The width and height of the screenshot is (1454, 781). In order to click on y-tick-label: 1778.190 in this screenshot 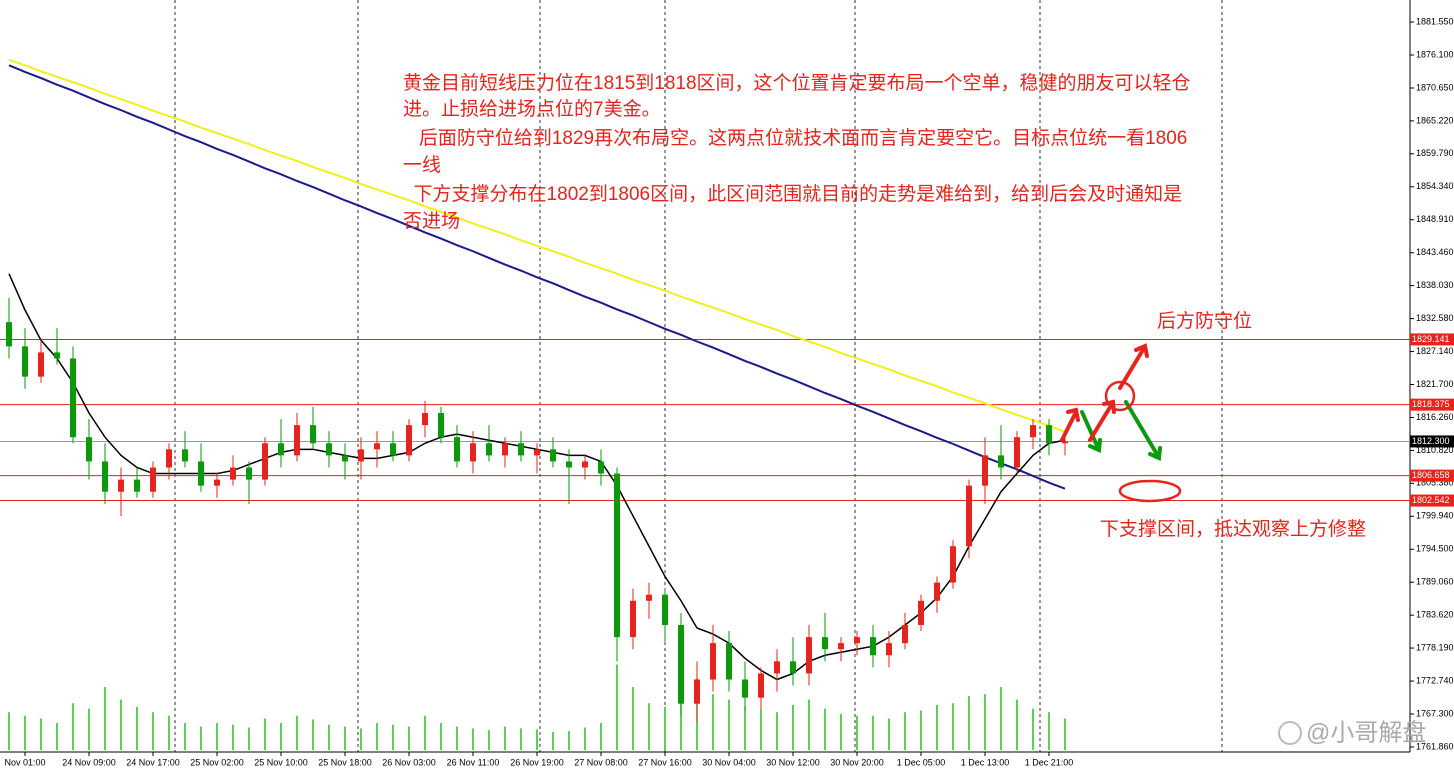, I will do `click(1435, 647)`.